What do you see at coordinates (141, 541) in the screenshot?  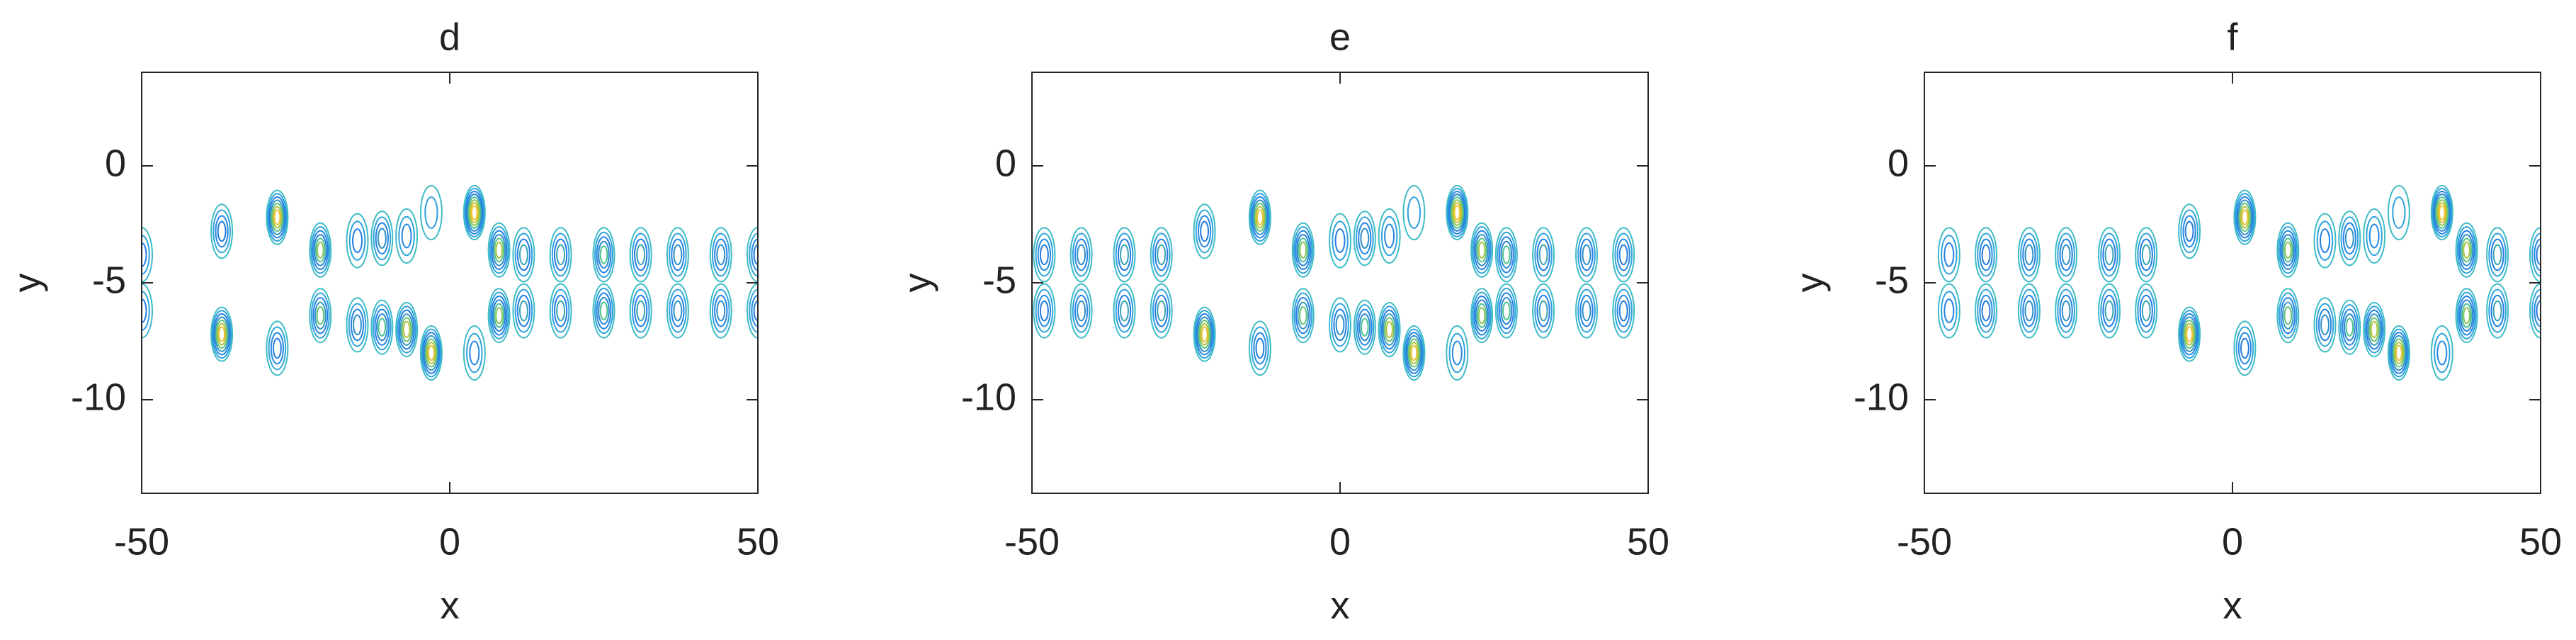 I see `x-tick-label: -50` at bounding box center [141, 541].